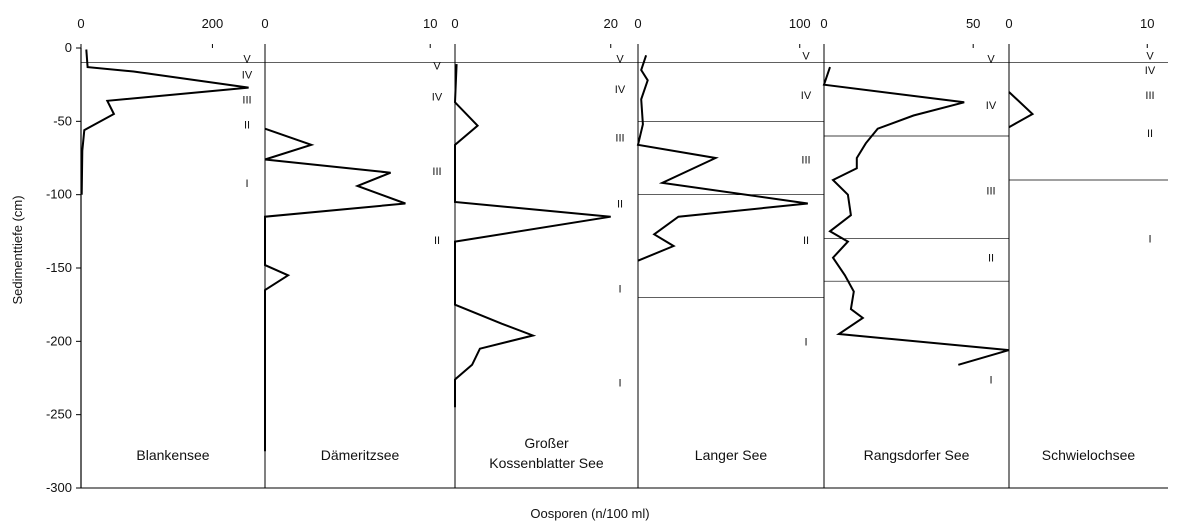  What do you see at coordinates (800, 23) in the screenshot?
I see `x-tick-label: 100` at bounding box center [800, 23].